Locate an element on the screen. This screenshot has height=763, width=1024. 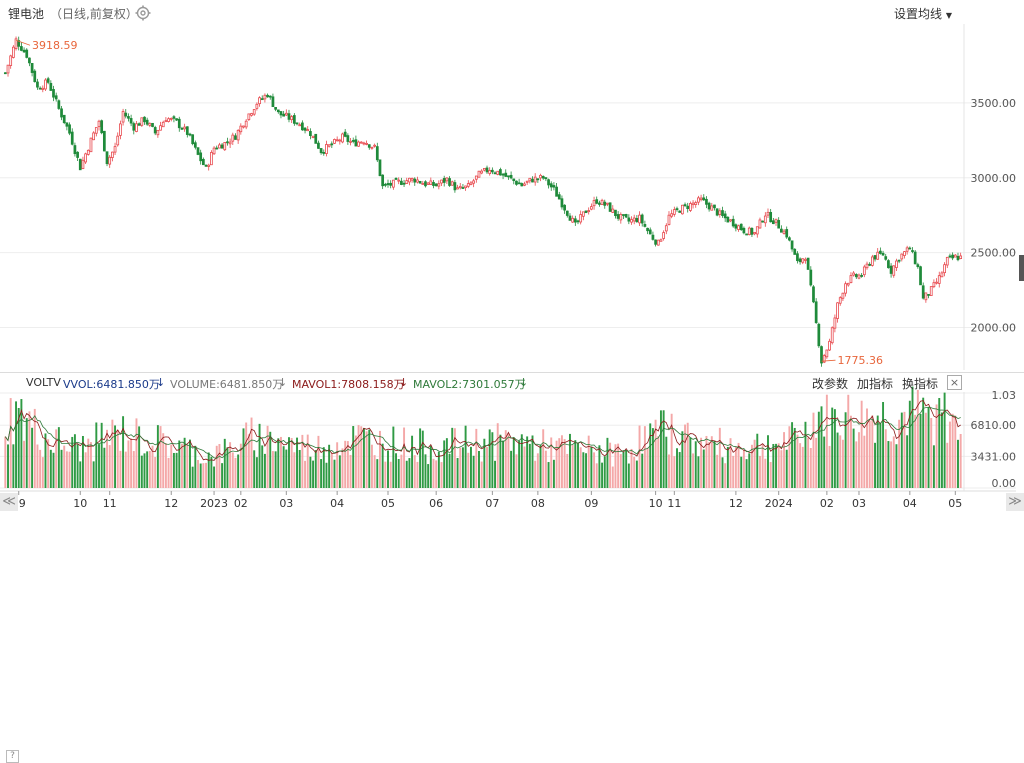
volume-tick-label: 6810.00 is located at coordinates (994, 425).